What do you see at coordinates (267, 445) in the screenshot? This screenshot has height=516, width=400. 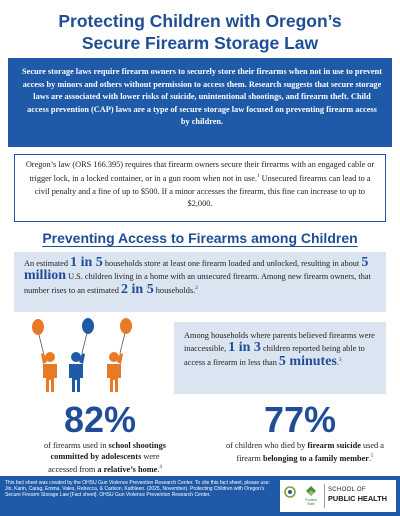 I see `pct2-pre: of children who died by` at bounding box center [267, 445].